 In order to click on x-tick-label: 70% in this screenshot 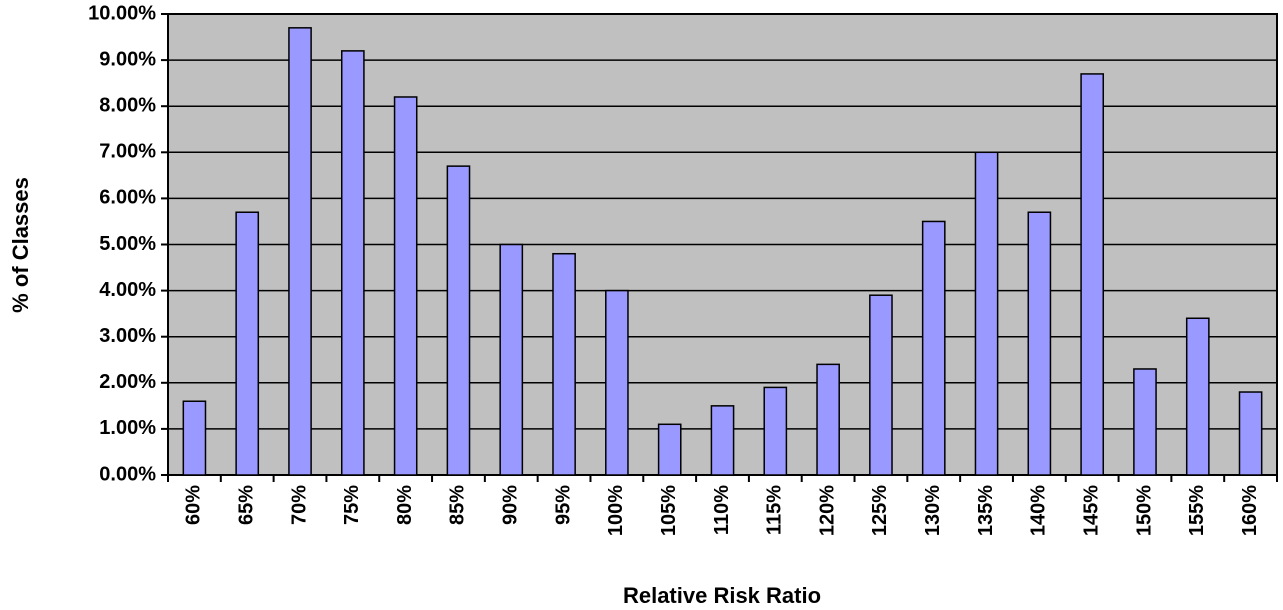, I will do `click(299, 505)`.